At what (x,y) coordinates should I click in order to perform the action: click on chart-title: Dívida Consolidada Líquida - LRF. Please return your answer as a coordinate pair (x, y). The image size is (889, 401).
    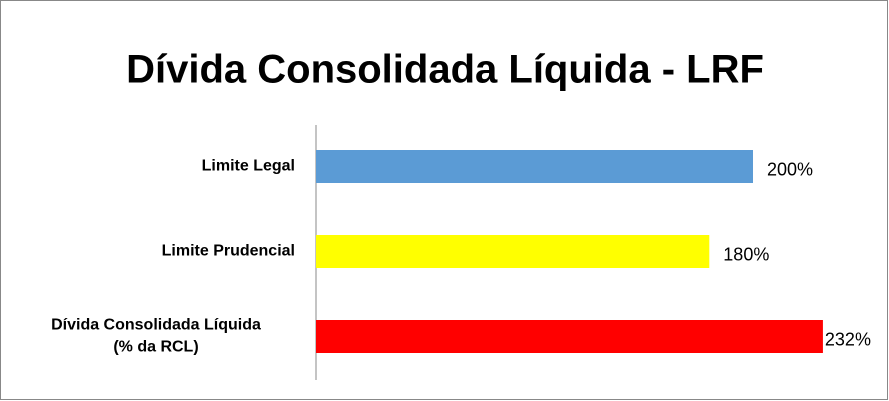
    Looking at the image, I should click on (445, 70).